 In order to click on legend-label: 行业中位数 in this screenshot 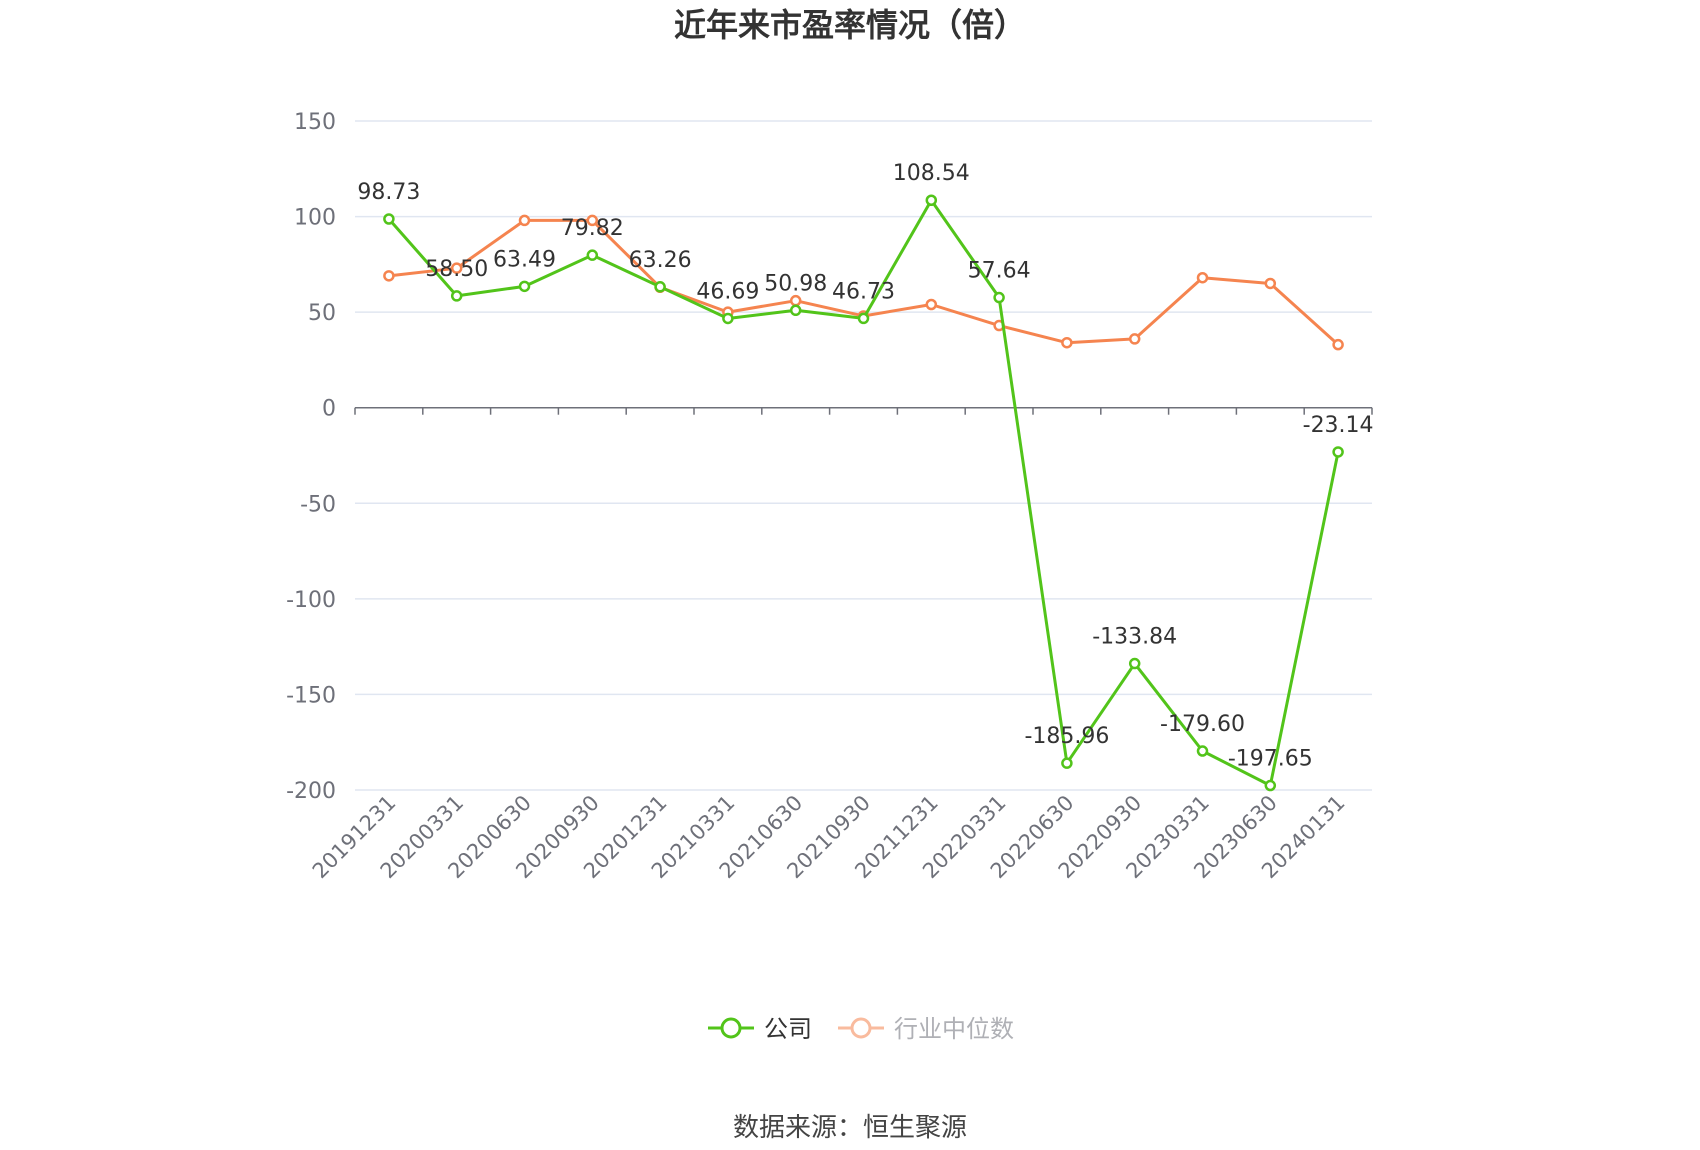, I will do `click(954, 1029)`.